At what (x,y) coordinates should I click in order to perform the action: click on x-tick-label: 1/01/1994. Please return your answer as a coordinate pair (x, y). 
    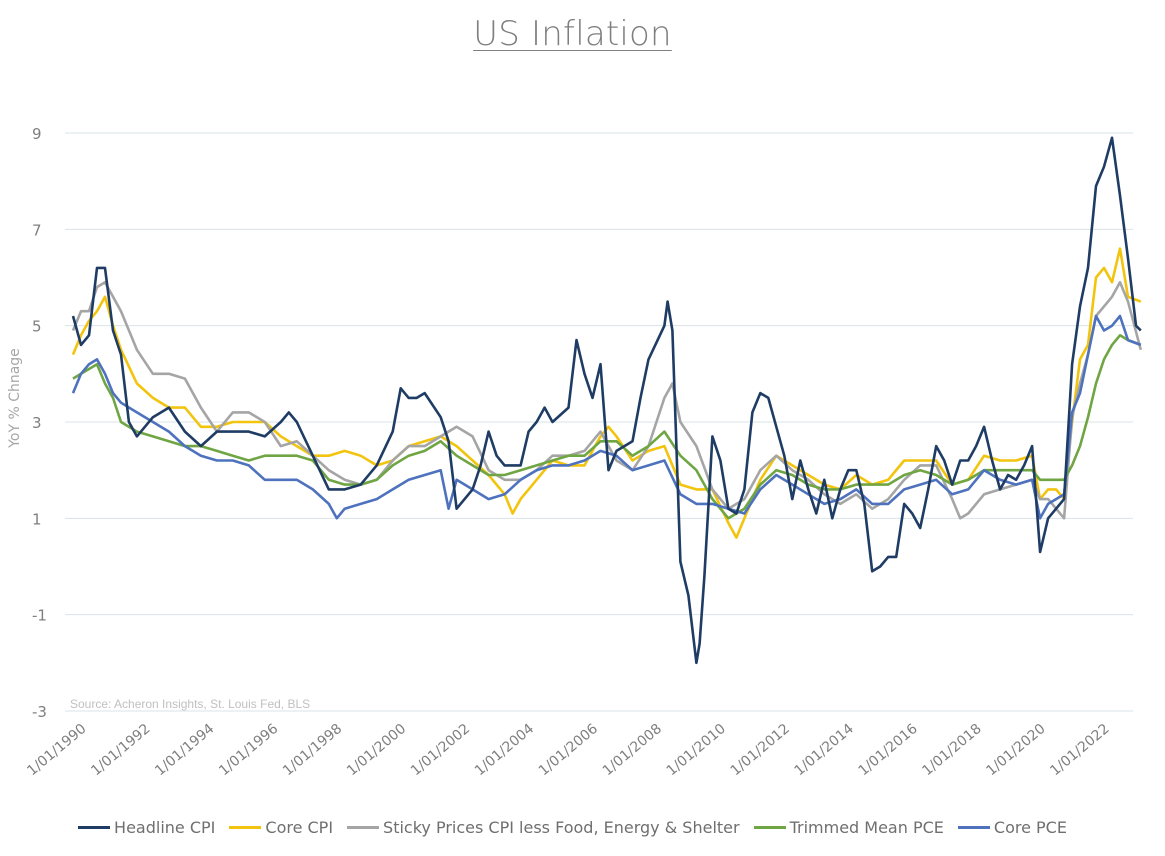
    Looking at the image, I should click on (184, 750).